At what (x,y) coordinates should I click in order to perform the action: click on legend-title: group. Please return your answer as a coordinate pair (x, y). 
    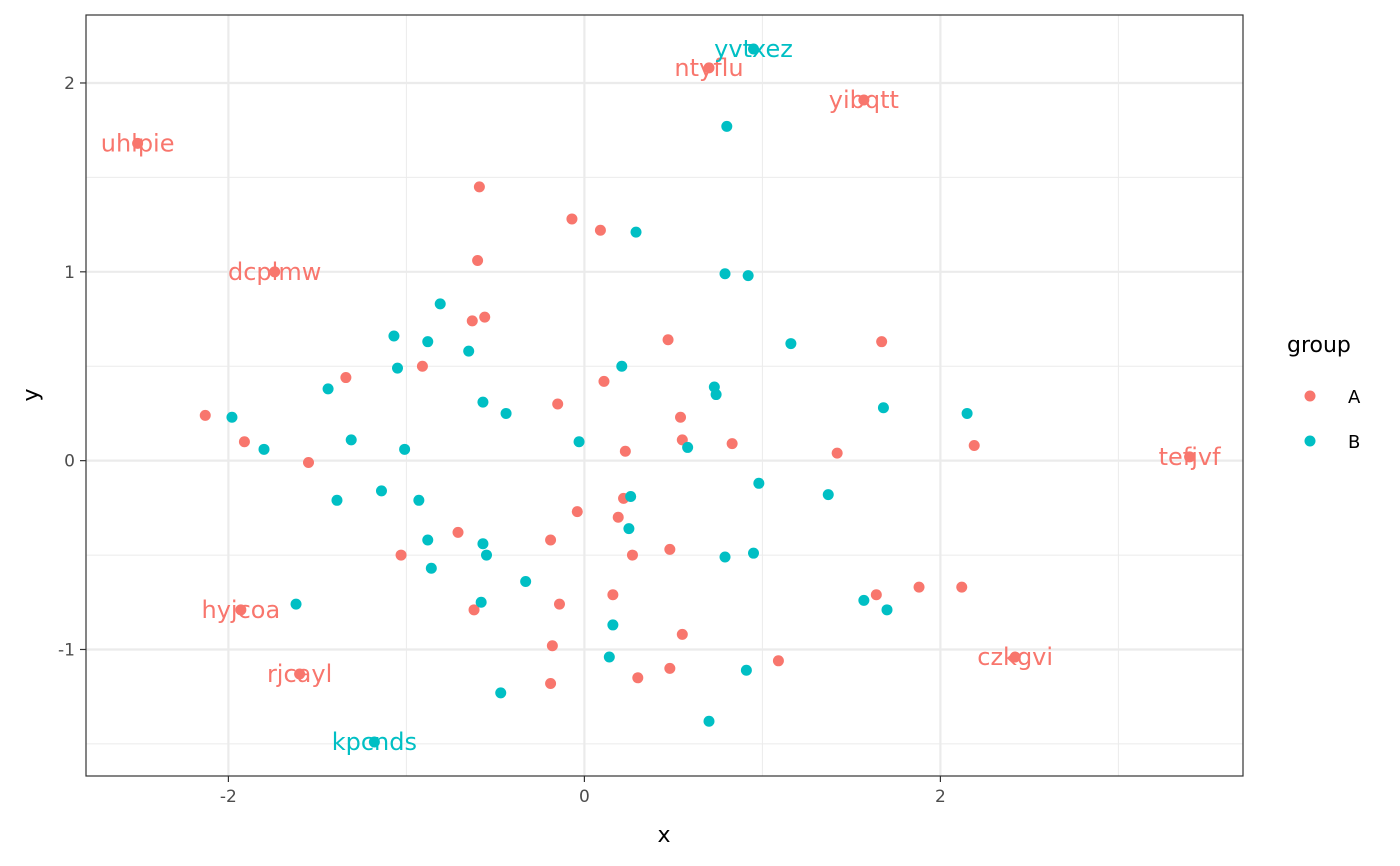
    Looking at the image, I should click on (1319, 345).